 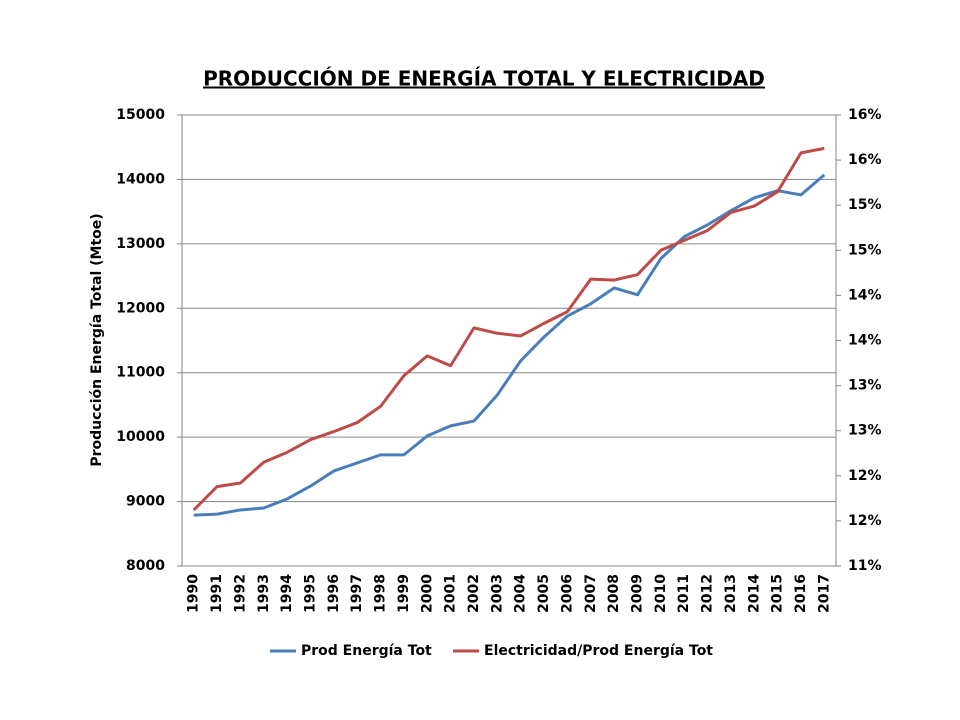 What do you see at coordinates (217, 593) in the screenshot?
I see `x-tick-label: 1991` at bounding box center [217, 593].